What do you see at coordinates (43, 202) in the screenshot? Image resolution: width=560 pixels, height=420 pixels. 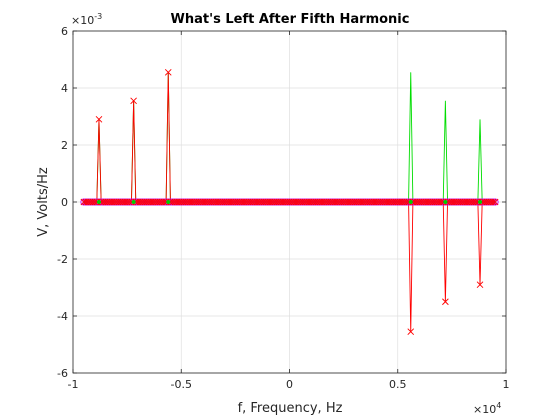 I see `y-axis-label: V, Volts/Hz` at bounding box center [43, 202].